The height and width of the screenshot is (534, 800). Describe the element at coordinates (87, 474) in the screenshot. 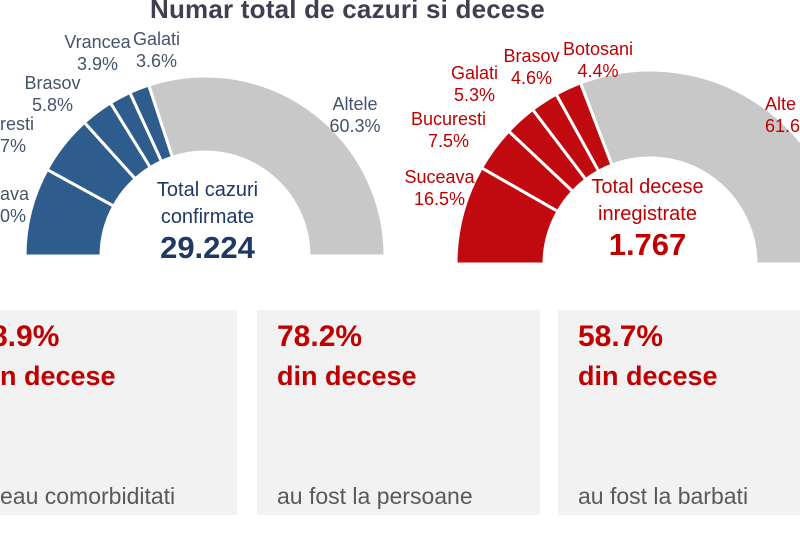

I see `stat-body: eau comorbiditati ociate` at that location.